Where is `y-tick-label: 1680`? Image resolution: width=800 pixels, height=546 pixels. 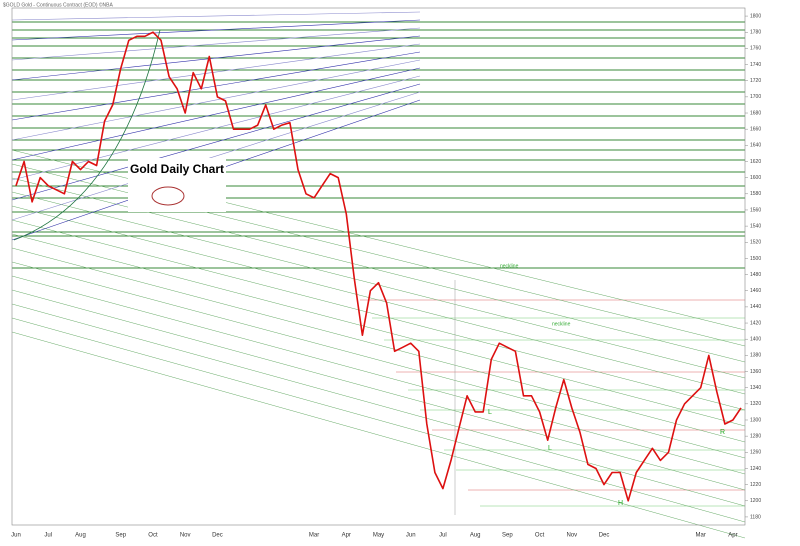 y-tick-label: 1680 is located at coordinates (755, 113).